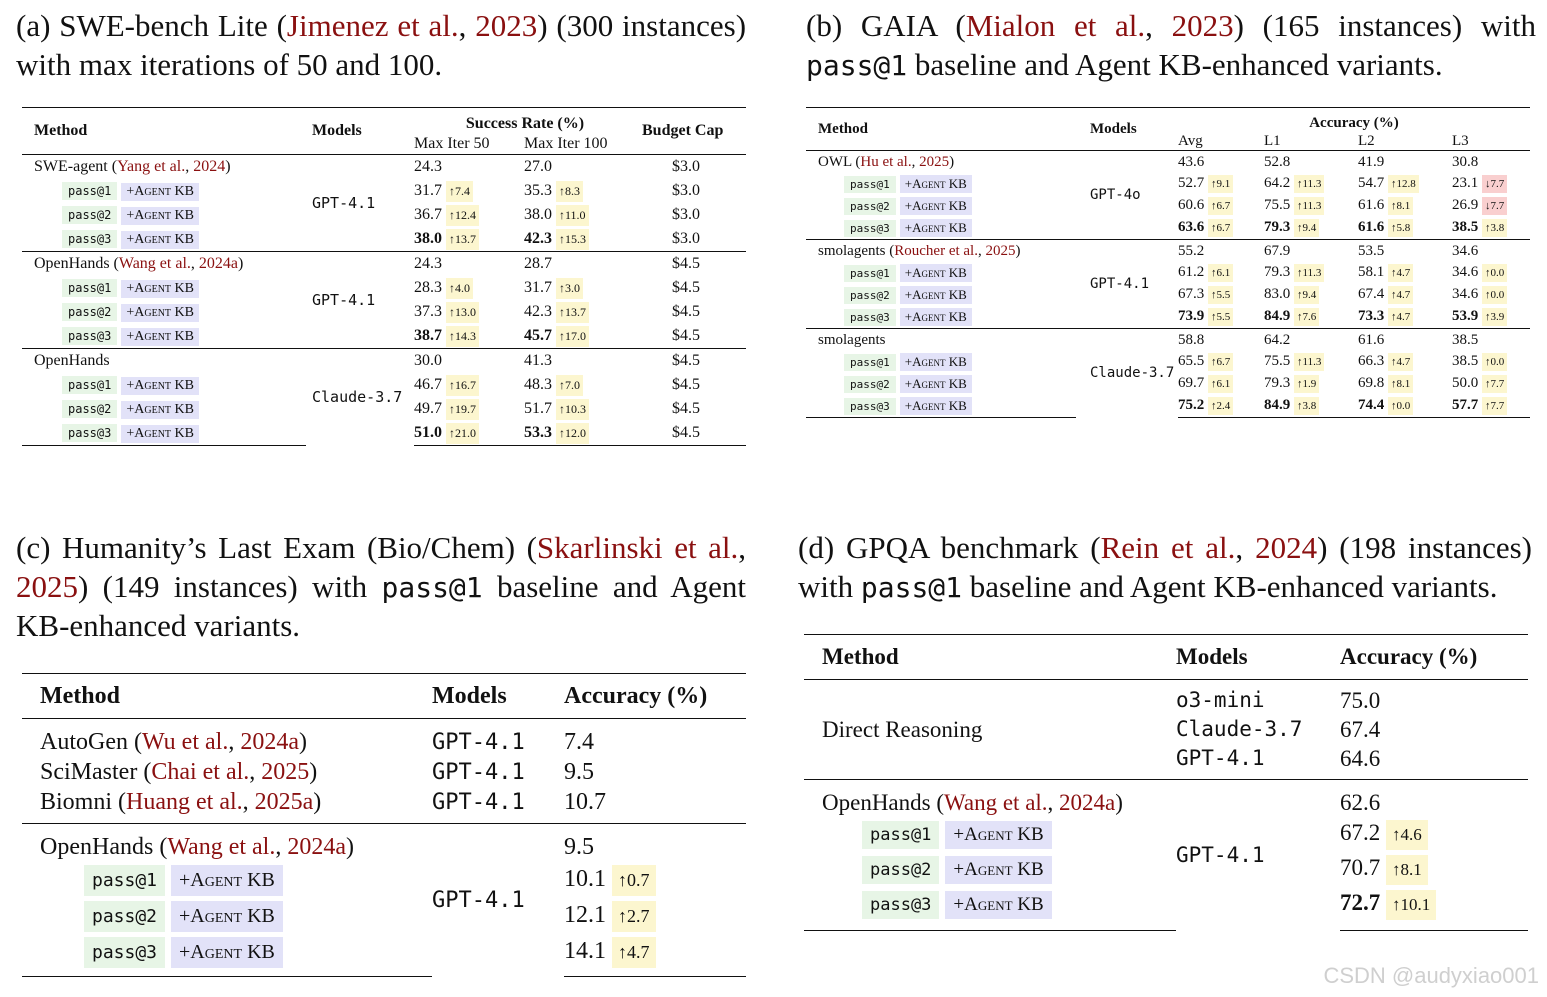 This screenshot has width=1547, height=997. I want to click on score-value: 84.9, so click(1277, 405).